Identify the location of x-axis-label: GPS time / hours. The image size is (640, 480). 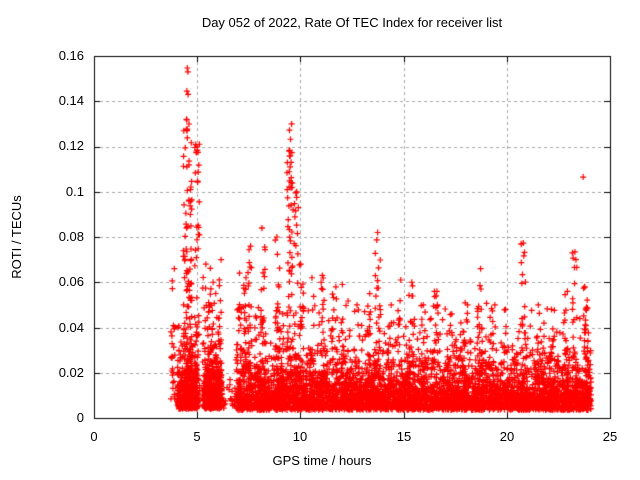
(322, 460).